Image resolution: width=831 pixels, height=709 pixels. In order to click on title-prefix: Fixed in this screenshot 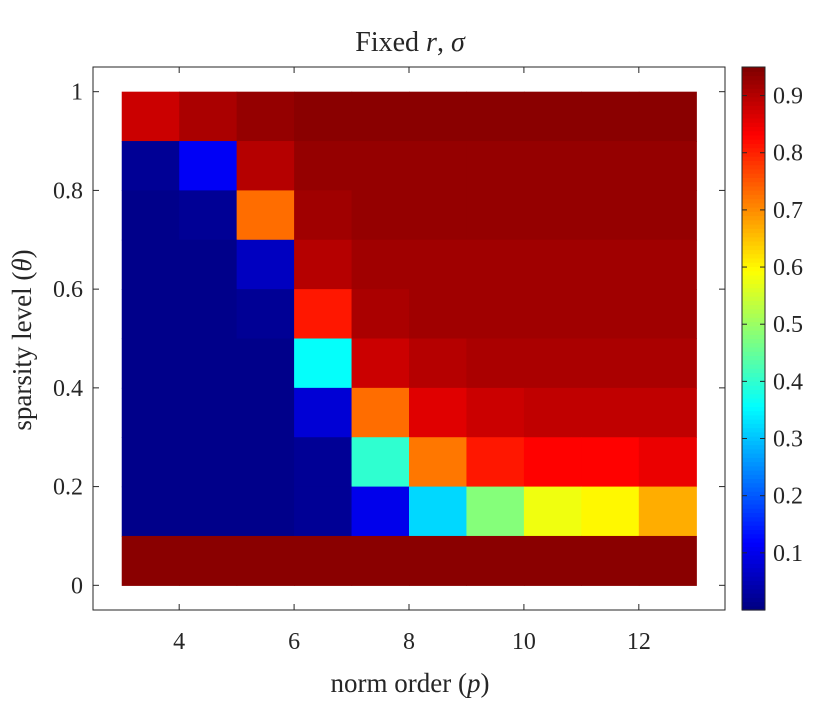, I will do `click(390, 42)`.